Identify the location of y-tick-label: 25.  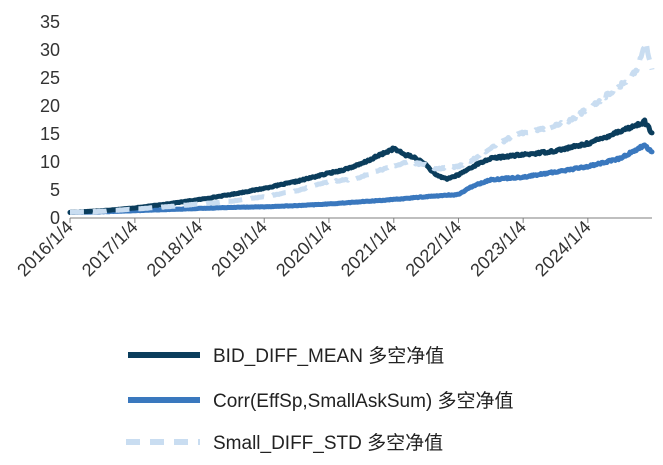
(50, 78).